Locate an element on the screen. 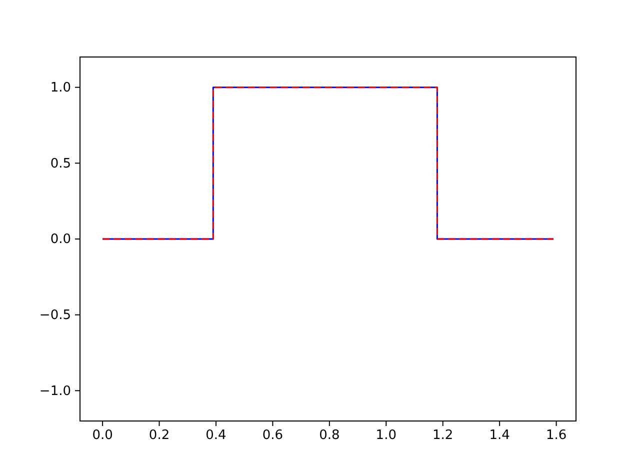 This screenshot has width=640, height=473. x-tick-label: 0.4 is located at coordinates (216, 436).